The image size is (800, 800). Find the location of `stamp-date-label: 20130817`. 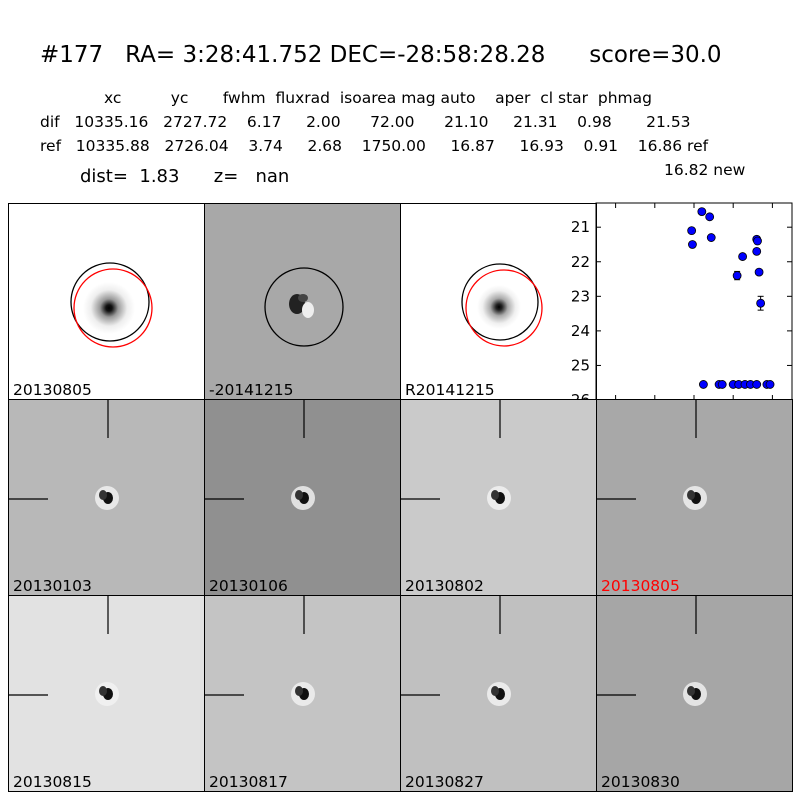

stamp-date-label: 20130817 is located at coordinates (248, 782).